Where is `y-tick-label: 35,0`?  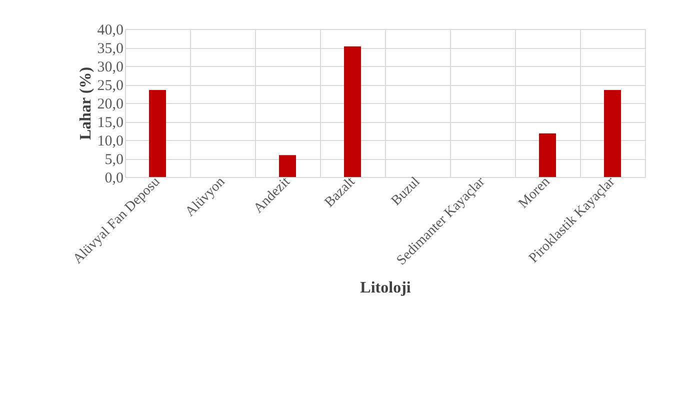
y-tick-label: 35,0 is located at coordinates (110, 49).